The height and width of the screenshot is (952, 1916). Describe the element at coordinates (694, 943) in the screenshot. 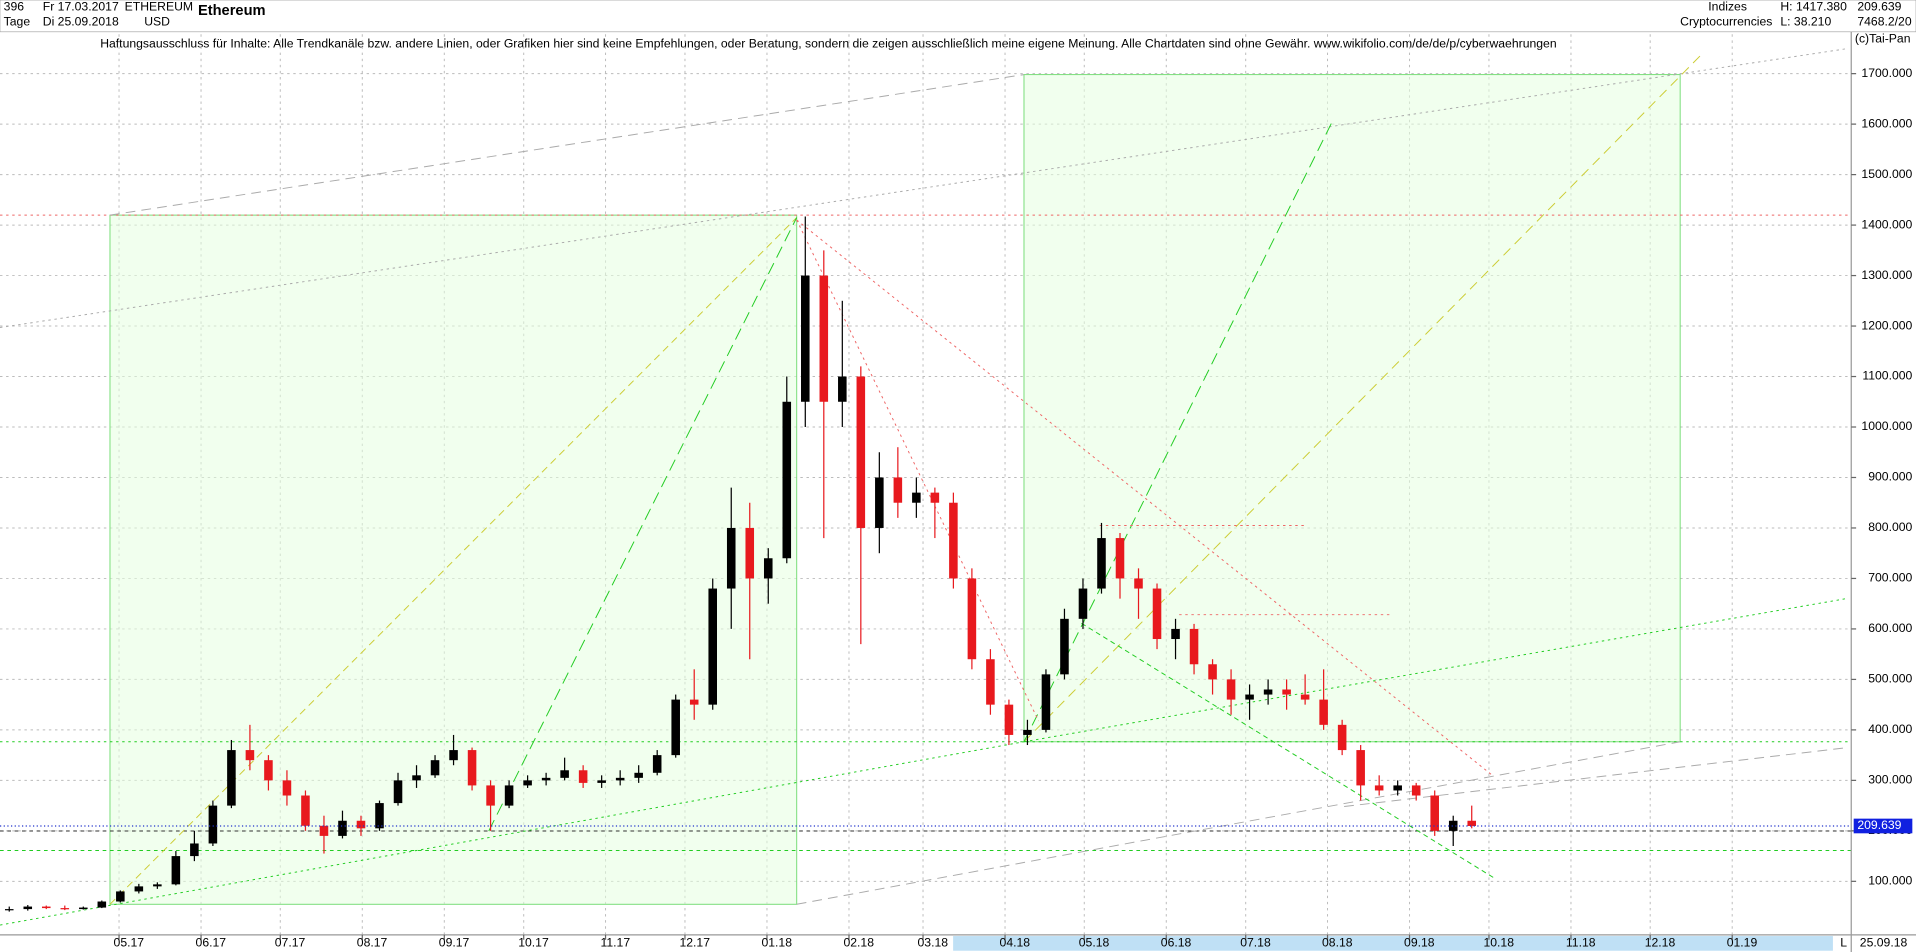

I see `x-tick-label: 12.17` at that location.